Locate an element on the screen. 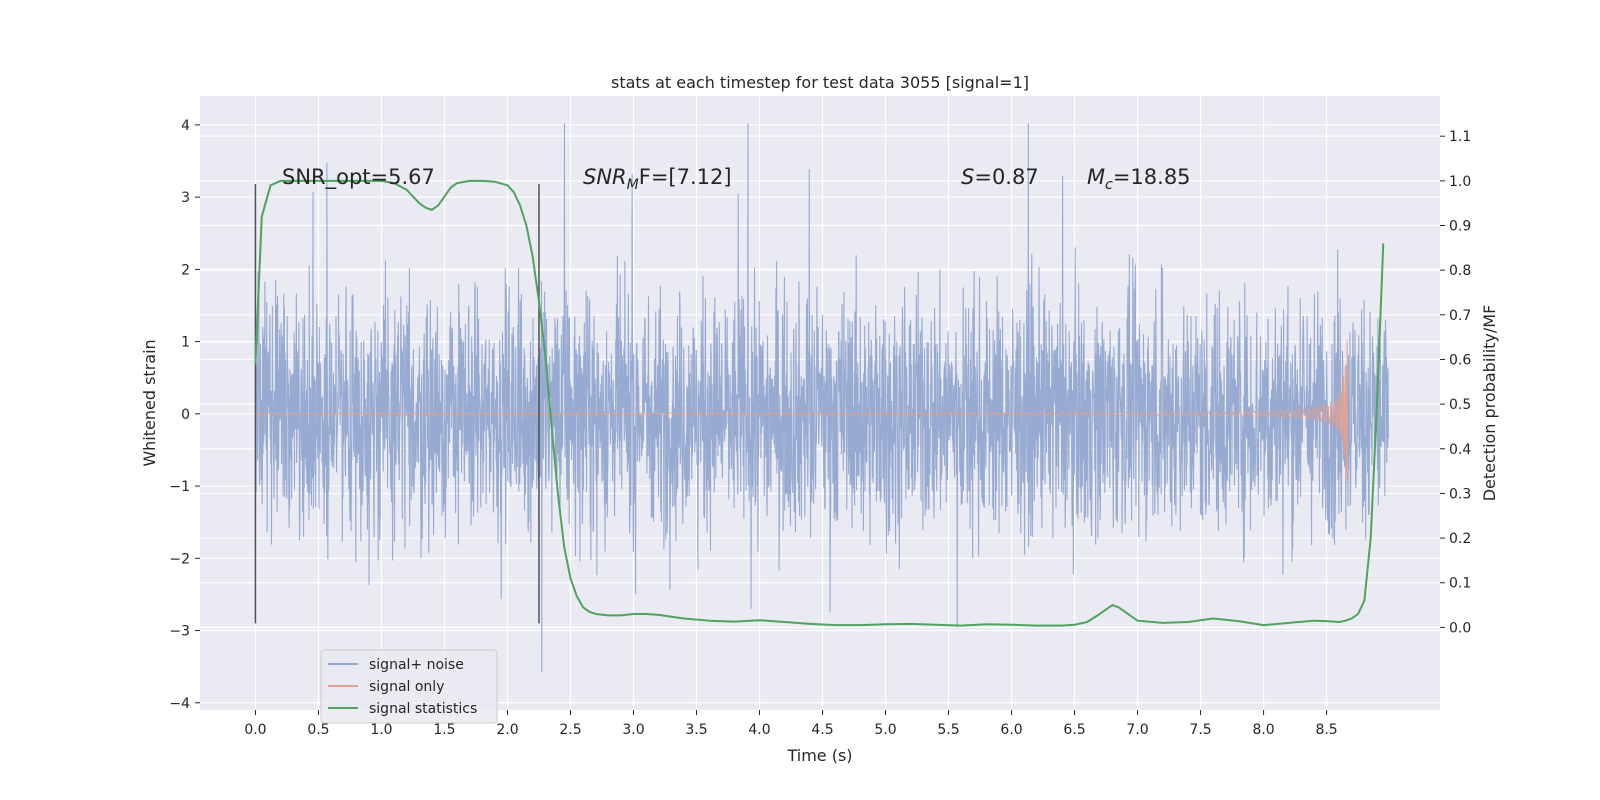 This screenshot has width=1600, height=800. y2-axis-label: Detection probability/MF is located at coordinates (1489, 403).